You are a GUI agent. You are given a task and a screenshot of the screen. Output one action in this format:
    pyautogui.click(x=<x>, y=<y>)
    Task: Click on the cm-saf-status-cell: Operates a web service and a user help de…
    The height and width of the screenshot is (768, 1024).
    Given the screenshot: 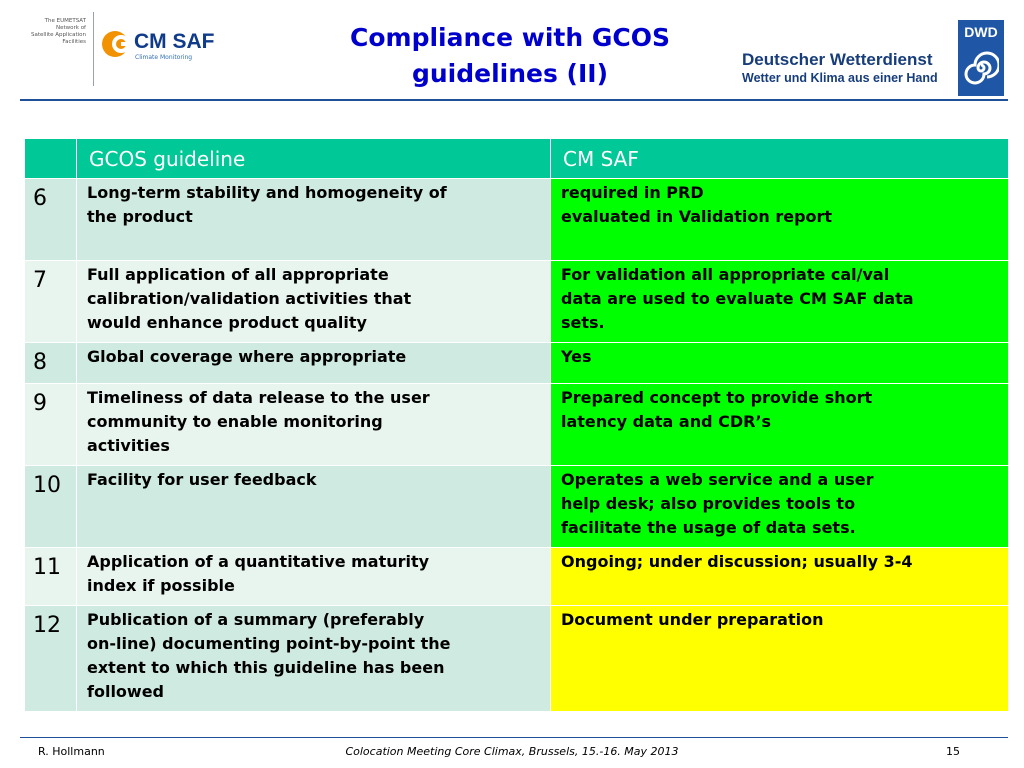 What is the action you would take?
    pyautogui.click(x=779, y=506)
    